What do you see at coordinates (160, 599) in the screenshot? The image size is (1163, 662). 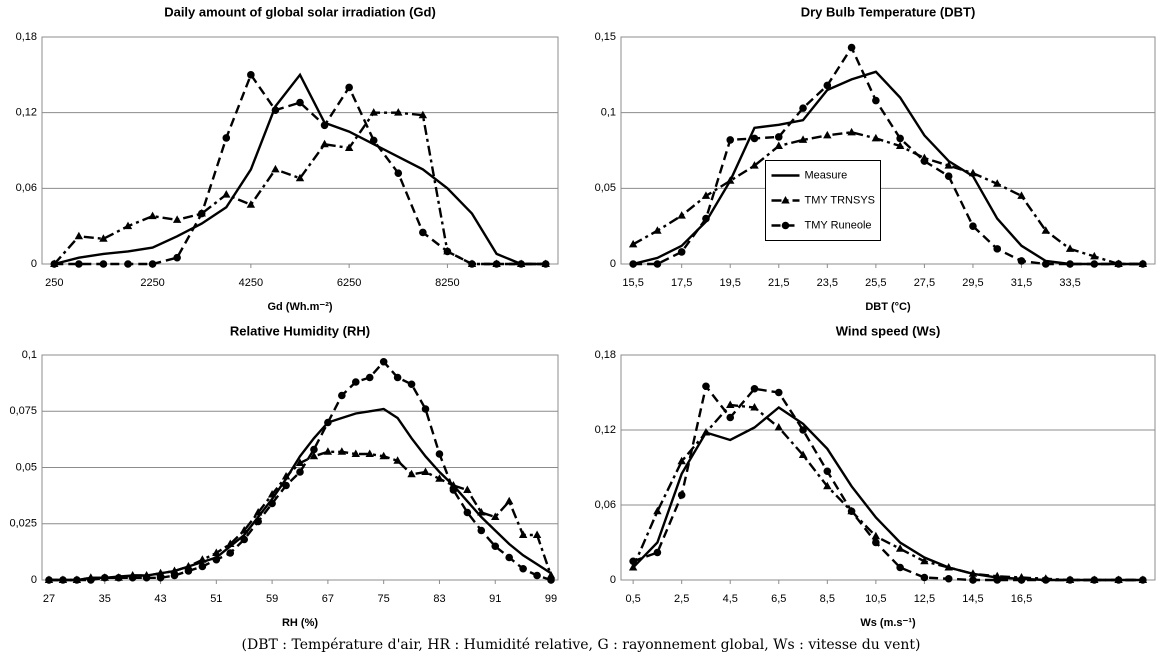 I see `x-tick-label: 43` at bounding box center [160, 599].